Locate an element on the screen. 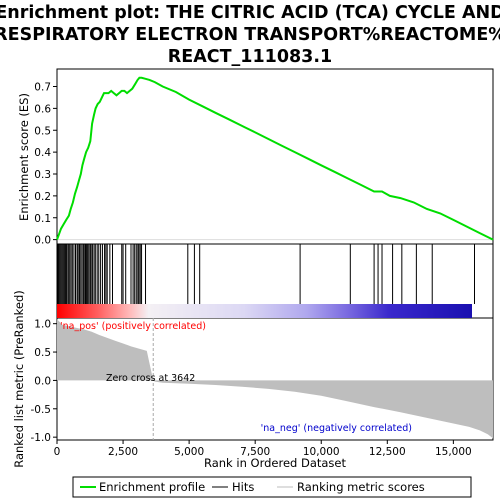 This screenshot has width=500, height=500. x-axis-label: Rank in Ordered Dataset is located at coordinates (275, 463).